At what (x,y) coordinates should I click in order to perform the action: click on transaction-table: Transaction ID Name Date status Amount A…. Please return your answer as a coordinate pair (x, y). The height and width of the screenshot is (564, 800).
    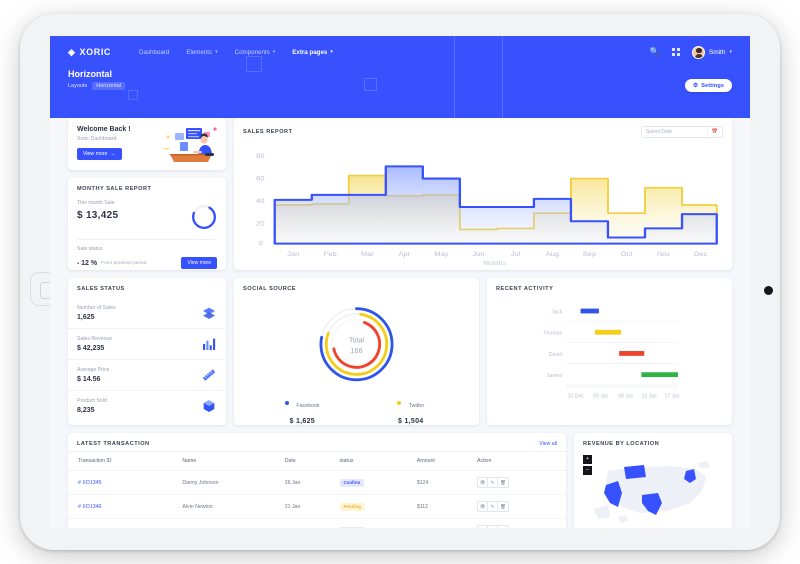
    Looking at the image, I should click on (317, 489).